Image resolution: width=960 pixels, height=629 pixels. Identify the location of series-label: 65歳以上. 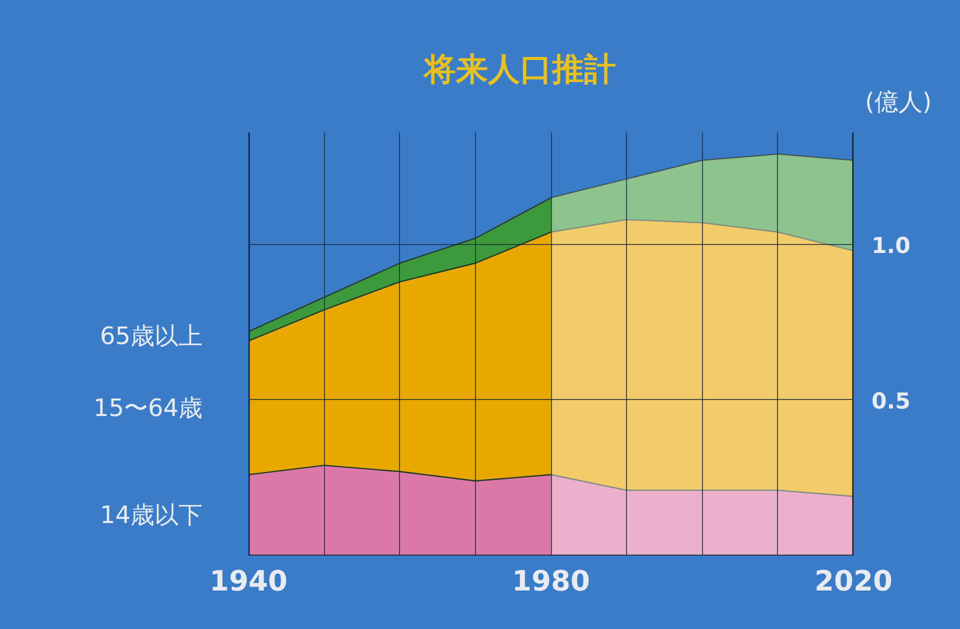
(151, 336).